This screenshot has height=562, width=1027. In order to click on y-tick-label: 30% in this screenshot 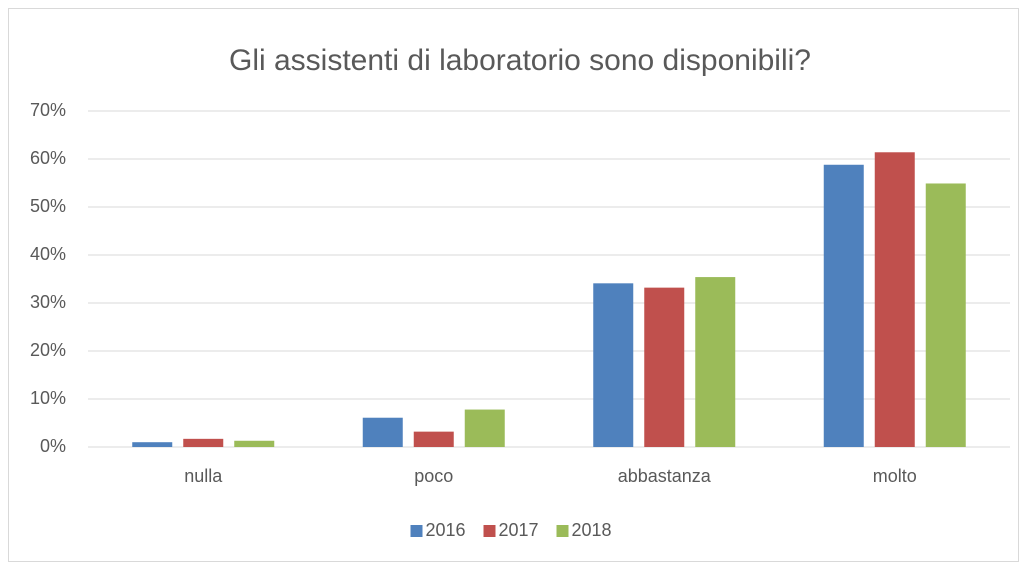, I will do `click(48, 302)`.